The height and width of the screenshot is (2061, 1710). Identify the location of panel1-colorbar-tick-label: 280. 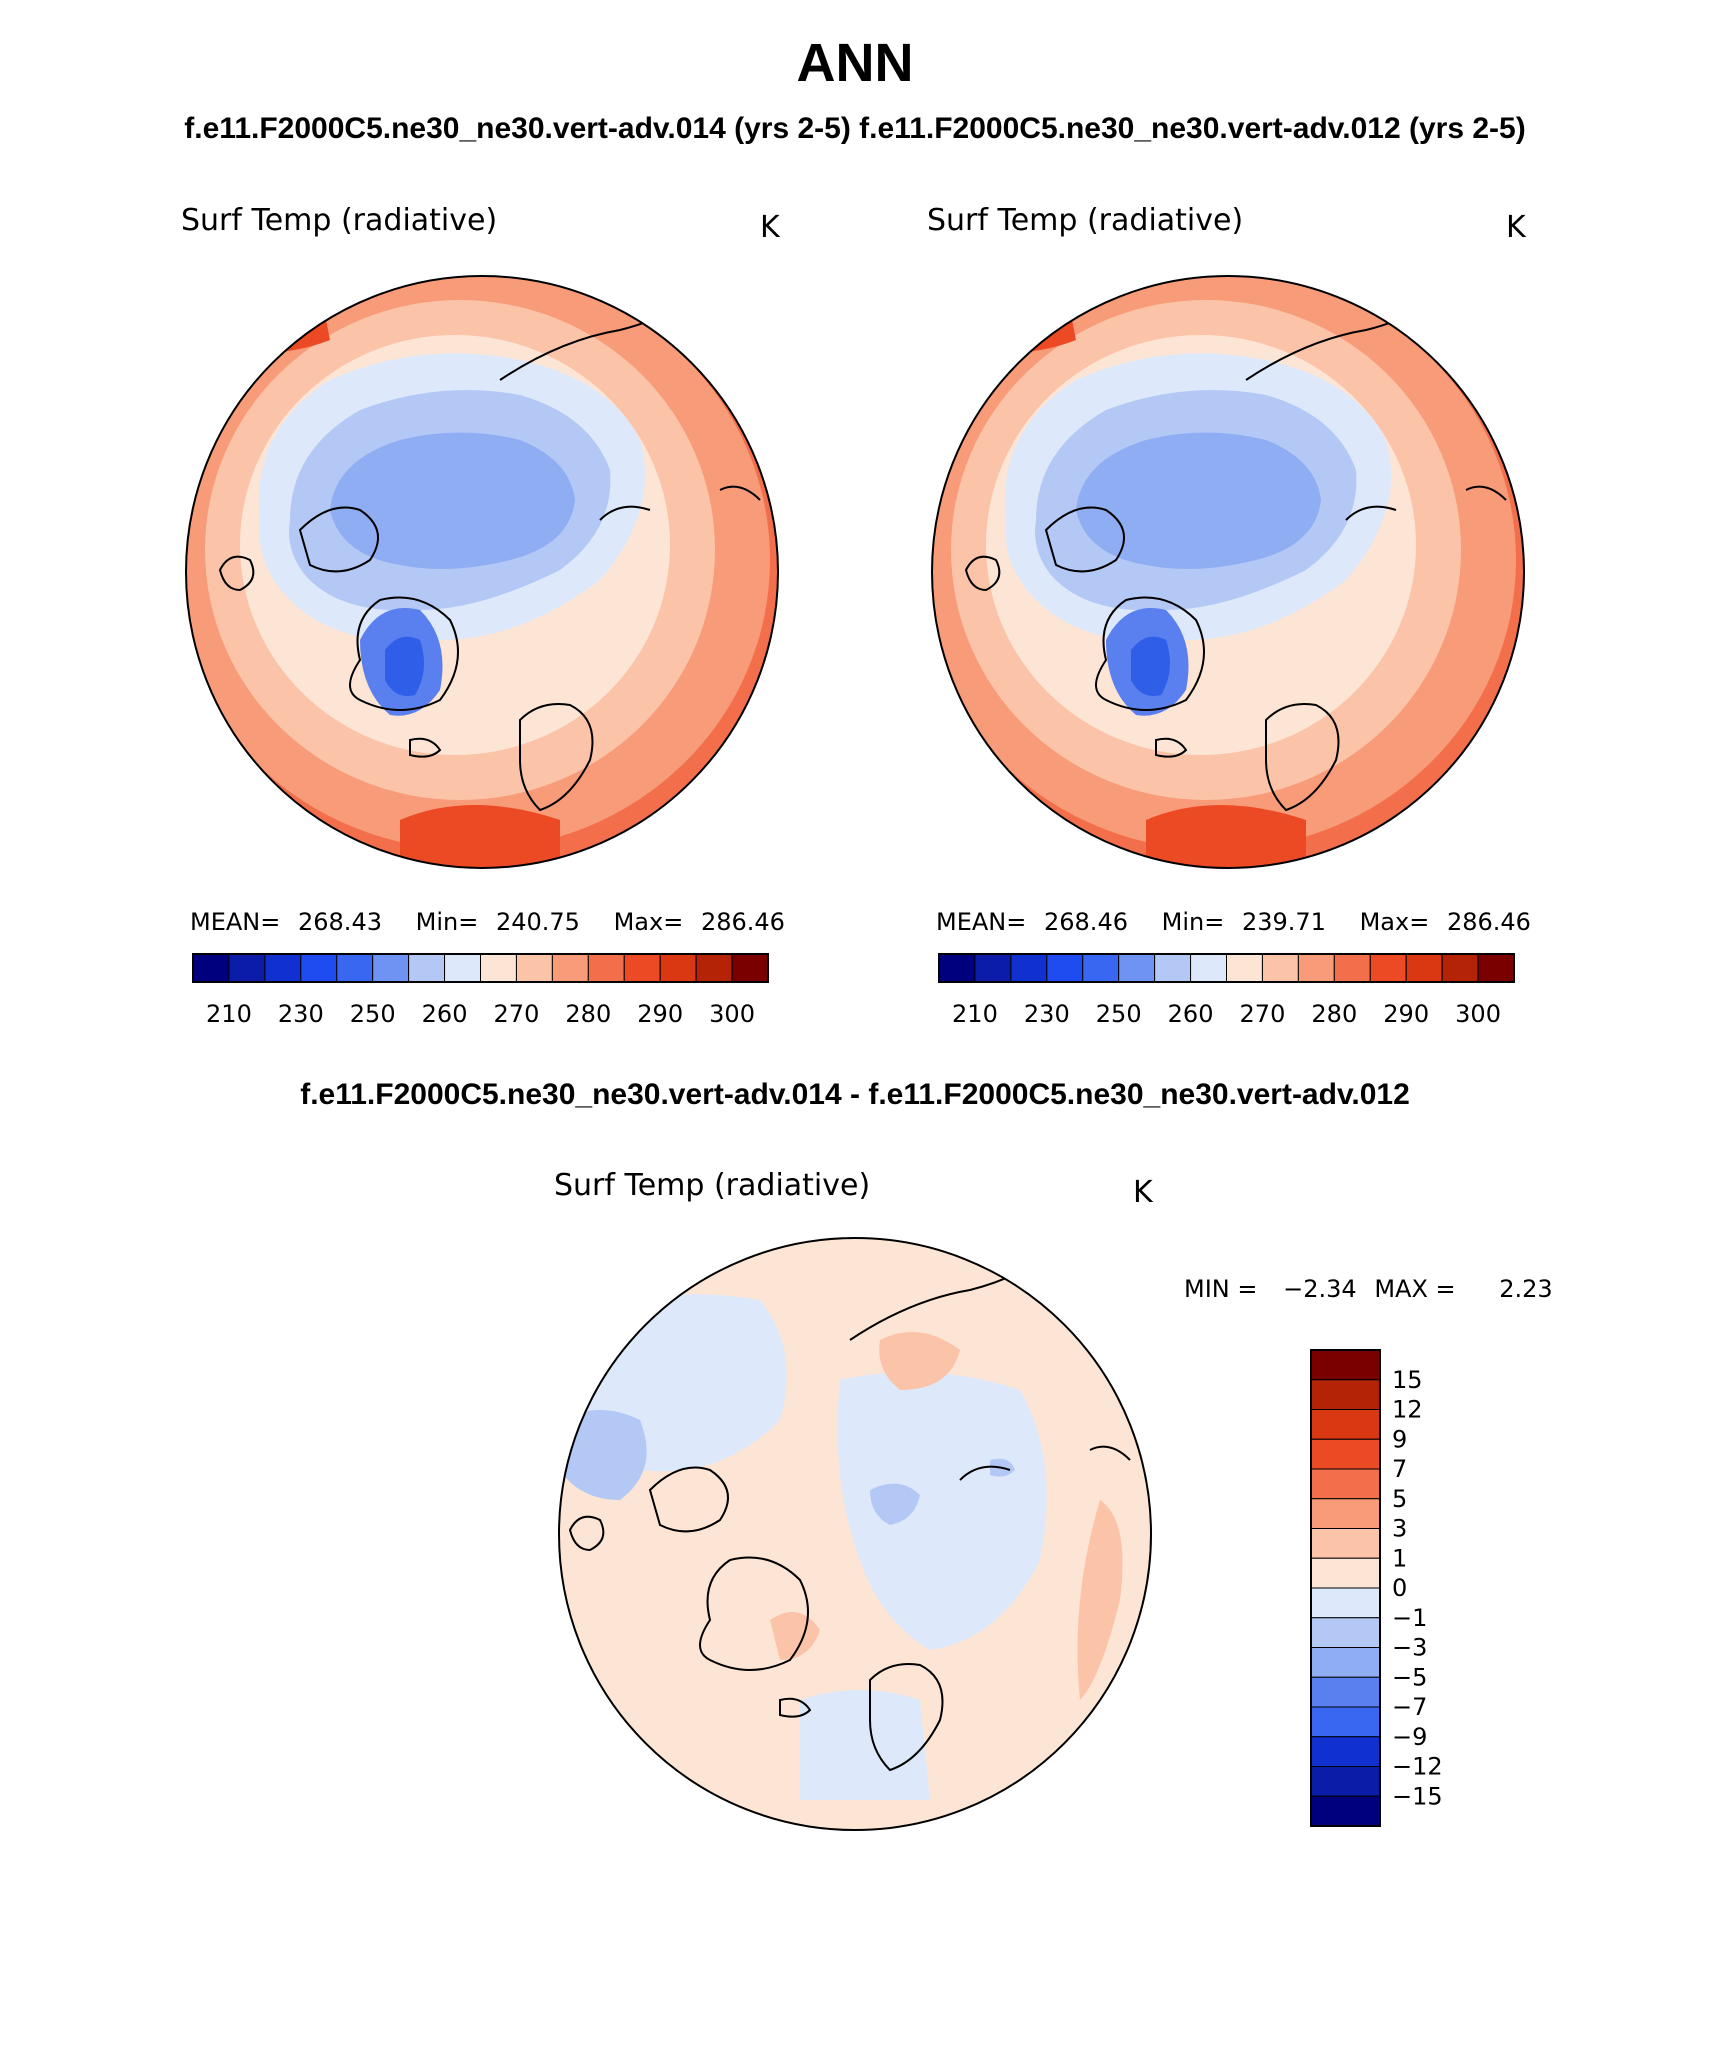
(588, 1014).